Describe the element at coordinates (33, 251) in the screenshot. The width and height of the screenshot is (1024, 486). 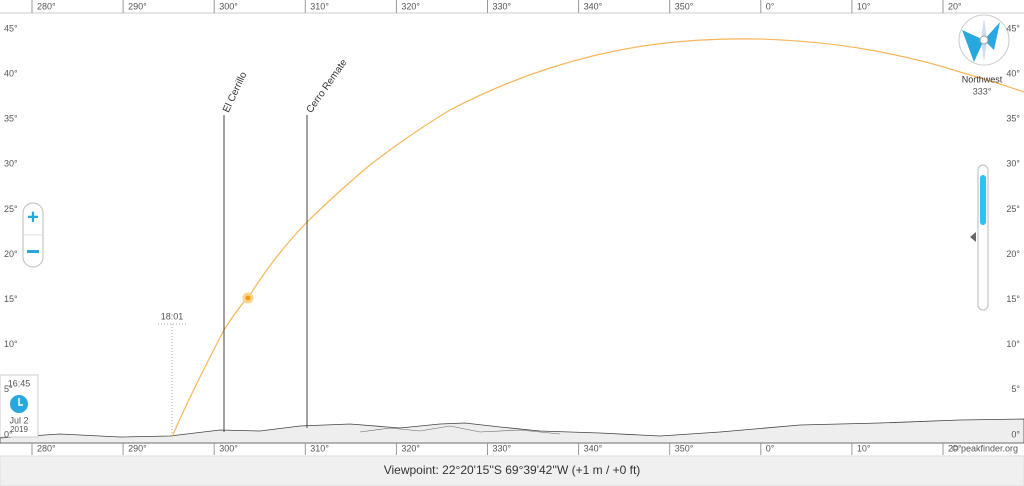
I see `zoom-out` at that location.